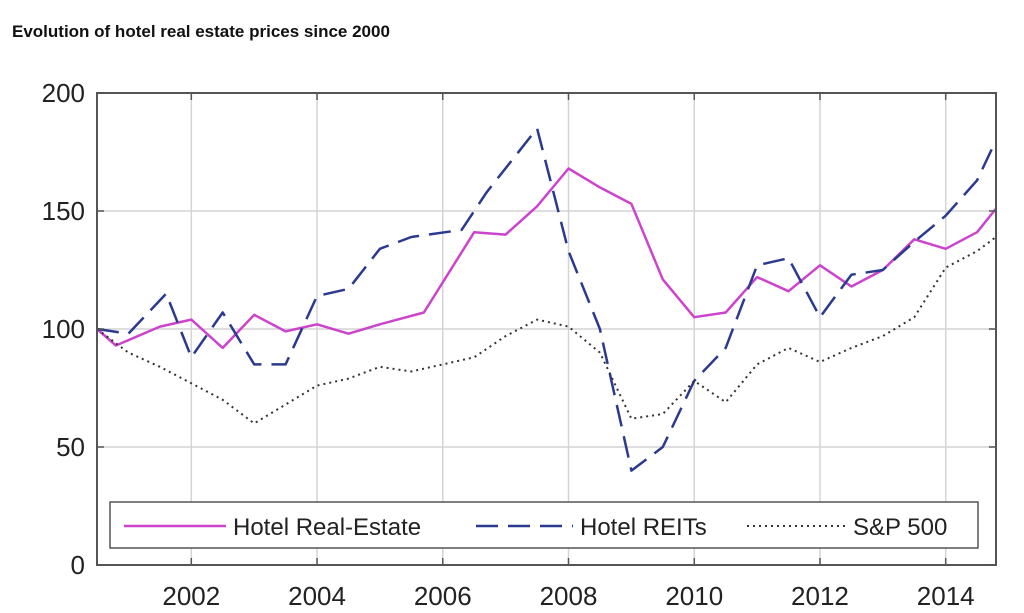 The height and width of the screenshot is (613, 1024). Describe the element at coordinates (946, 596) in the screenshot. I see `x-tick-label: 2014` at that location.